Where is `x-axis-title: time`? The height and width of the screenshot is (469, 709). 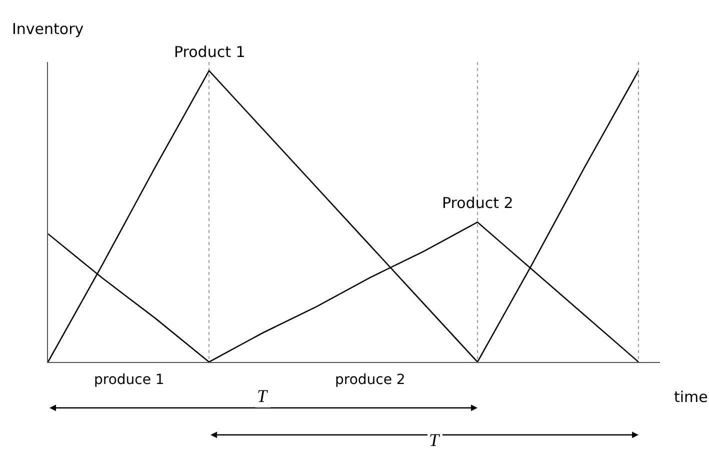
x-axis-title: time is located at coordinates (691, 397).